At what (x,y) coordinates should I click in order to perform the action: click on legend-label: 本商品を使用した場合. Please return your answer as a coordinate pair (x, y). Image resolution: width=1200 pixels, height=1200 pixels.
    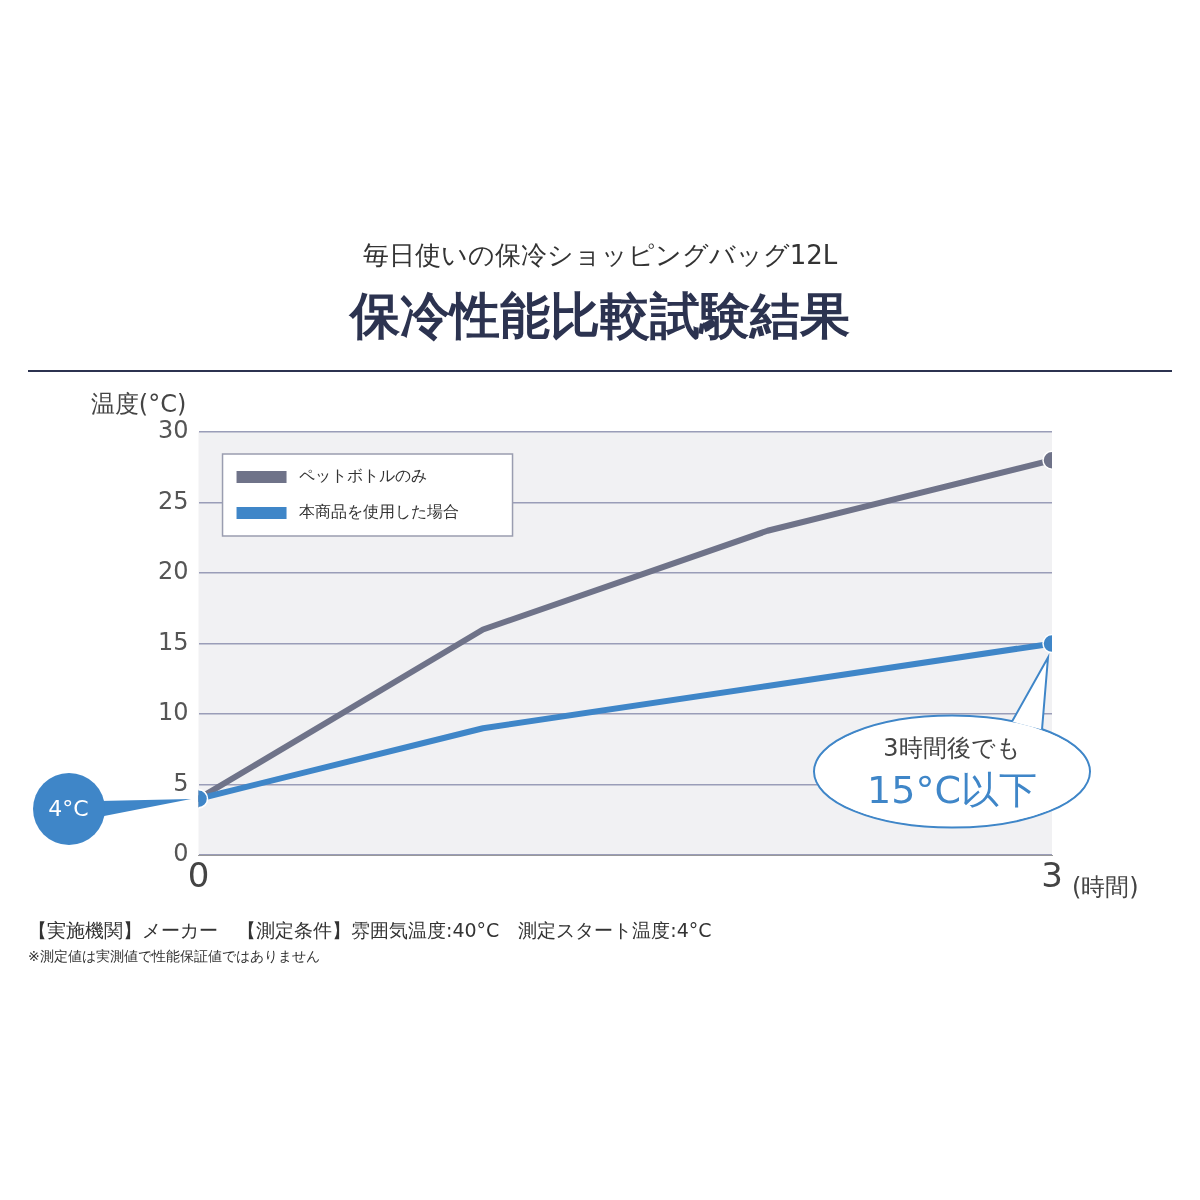
    Looking at the image, I should click on (378, 512).